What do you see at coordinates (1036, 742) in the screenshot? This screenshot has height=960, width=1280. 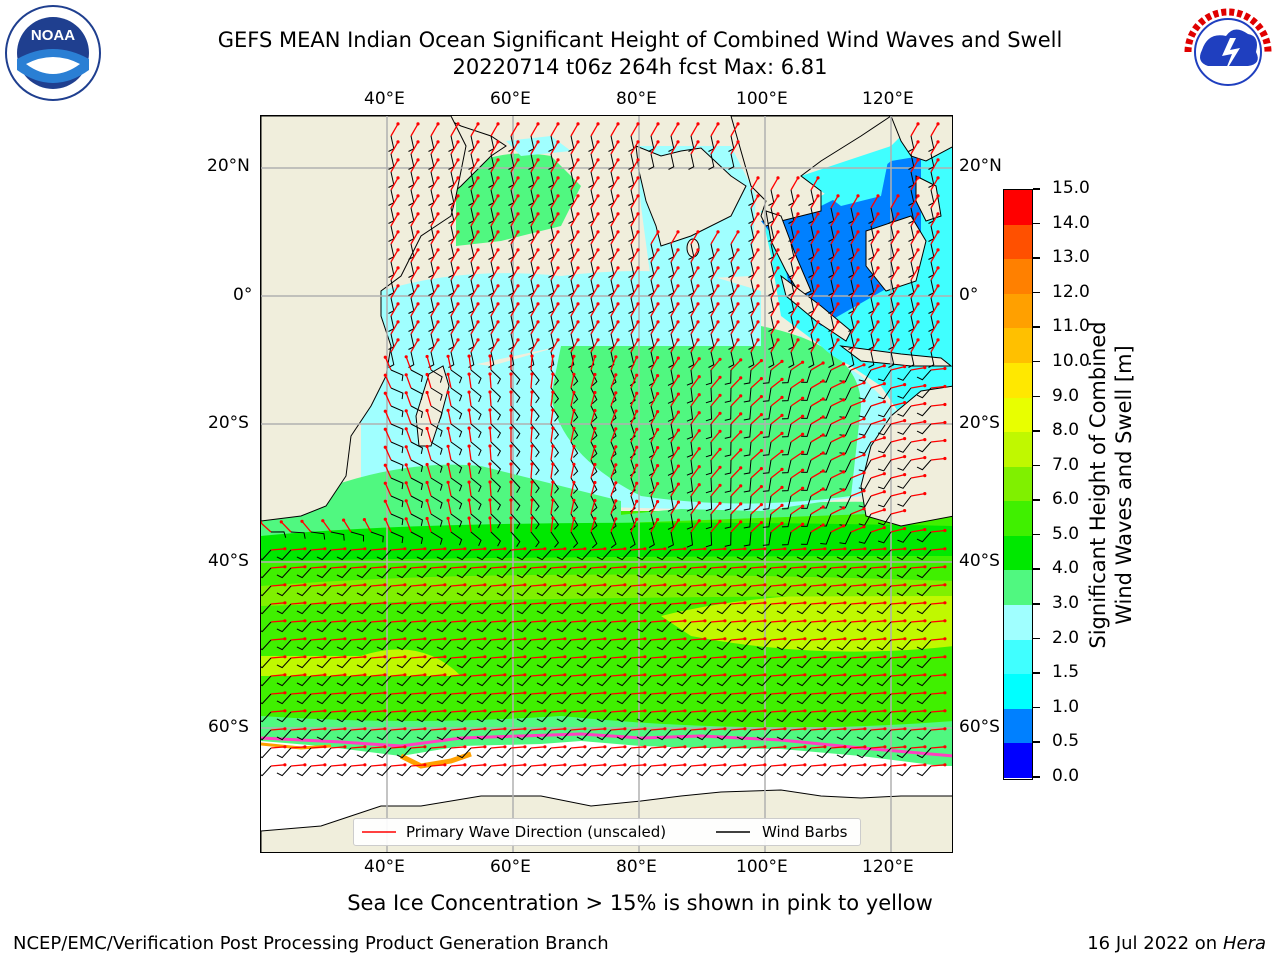 I see `colorbar-tick-mark` at bounding box center [1036, 742].